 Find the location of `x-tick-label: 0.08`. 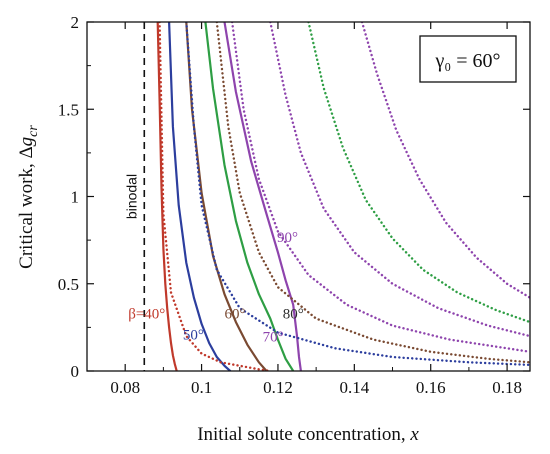

x-tick-label: 0.08 is located at coordinates (125, 387).